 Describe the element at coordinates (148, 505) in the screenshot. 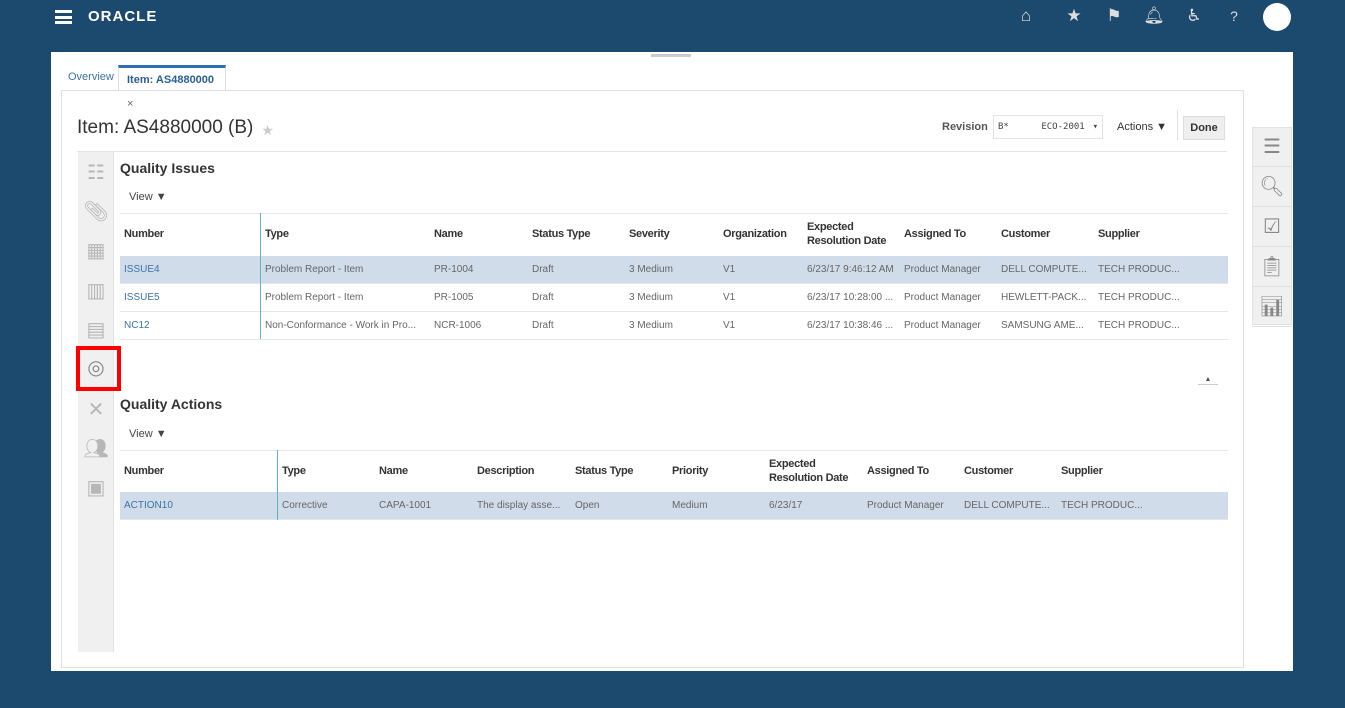

I see `row-link: ACTION10` at that location.